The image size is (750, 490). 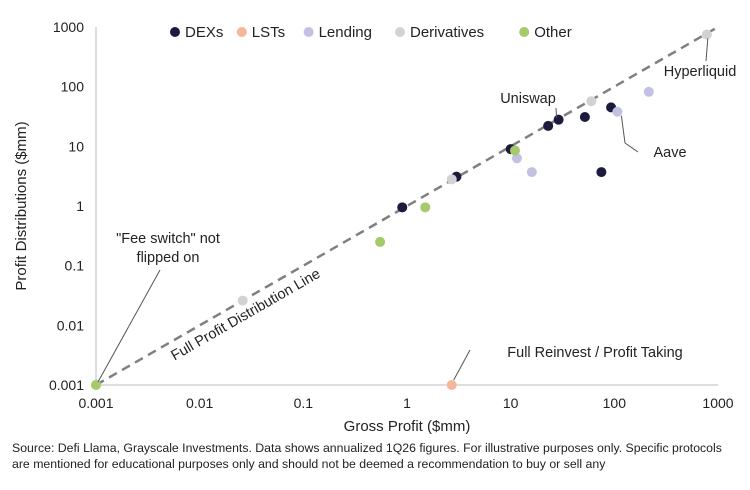 I want to click on y-tick-label: 0.01, so click(x=70, y=325).